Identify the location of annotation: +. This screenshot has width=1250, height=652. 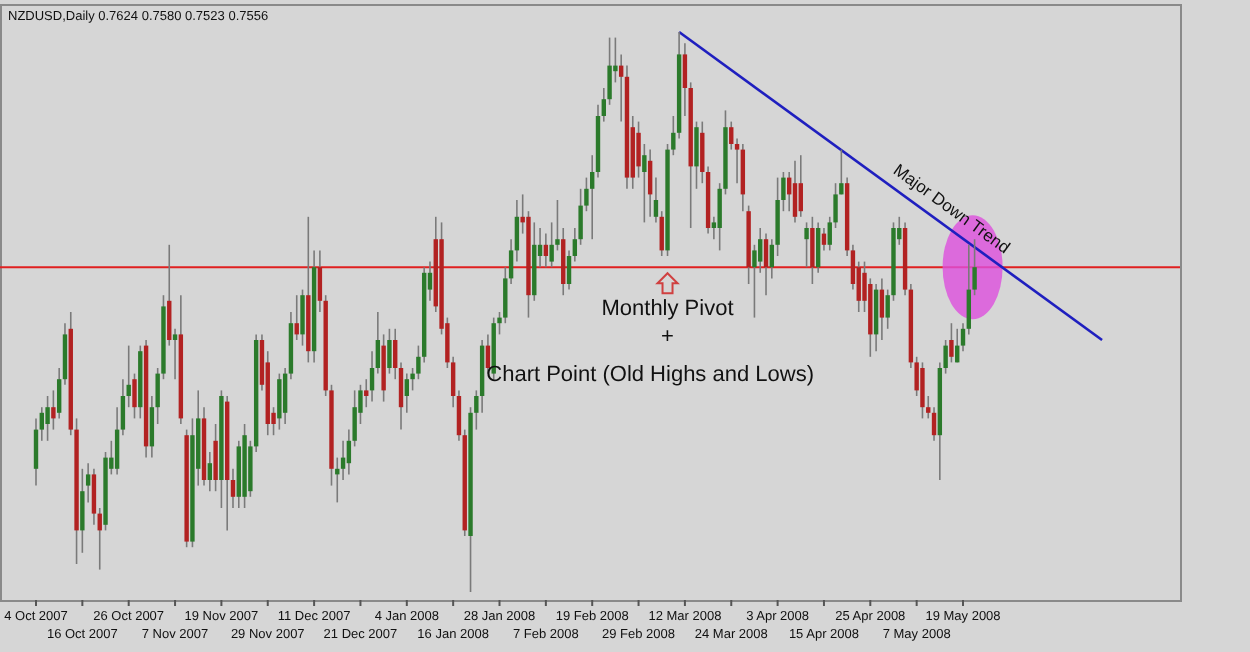
(667, 337).